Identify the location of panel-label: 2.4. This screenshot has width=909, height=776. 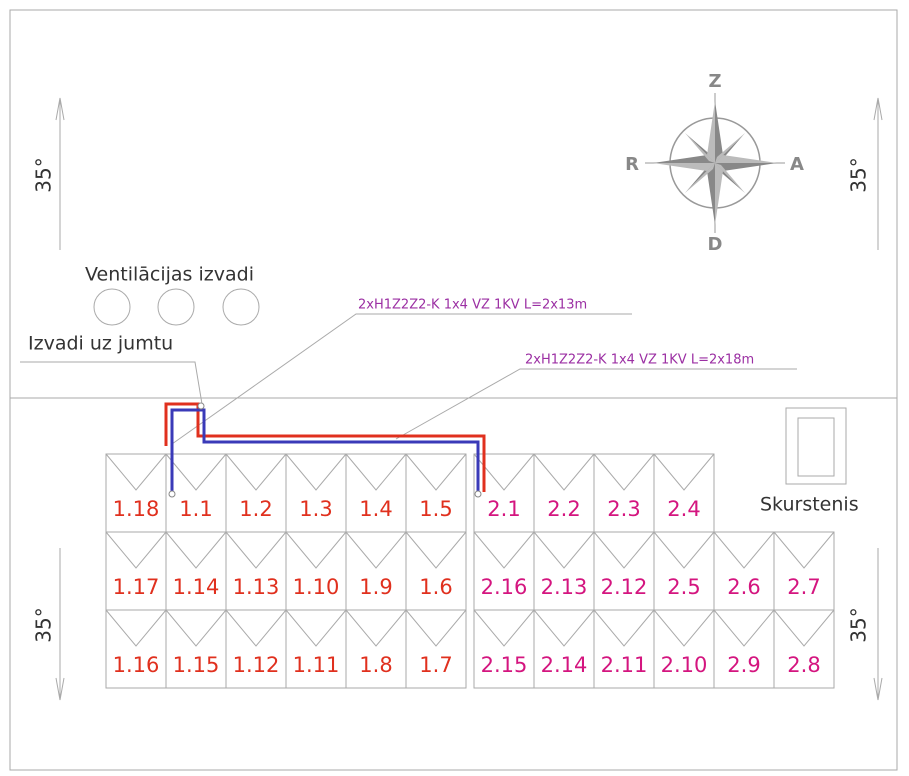
(683, 509).